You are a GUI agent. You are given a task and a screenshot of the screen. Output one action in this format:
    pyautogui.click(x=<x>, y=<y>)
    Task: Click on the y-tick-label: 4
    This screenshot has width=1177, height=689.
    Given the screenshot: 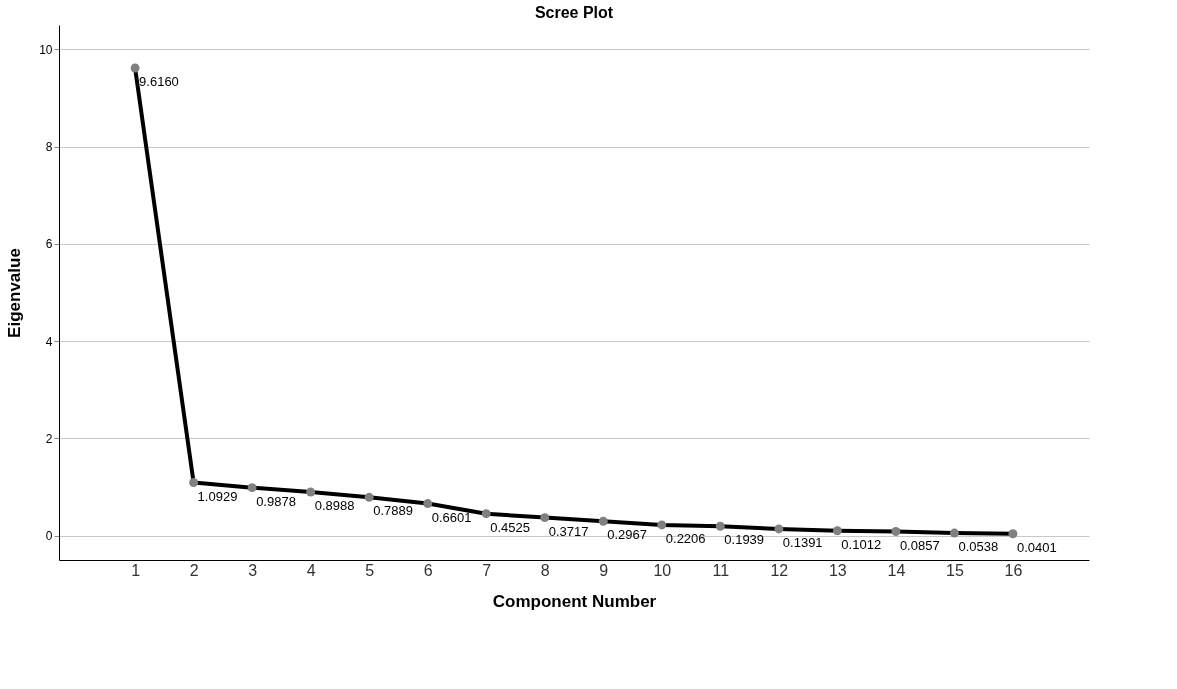 What is the action you would take?
    pyautogui.click(x=49, y=341)
    